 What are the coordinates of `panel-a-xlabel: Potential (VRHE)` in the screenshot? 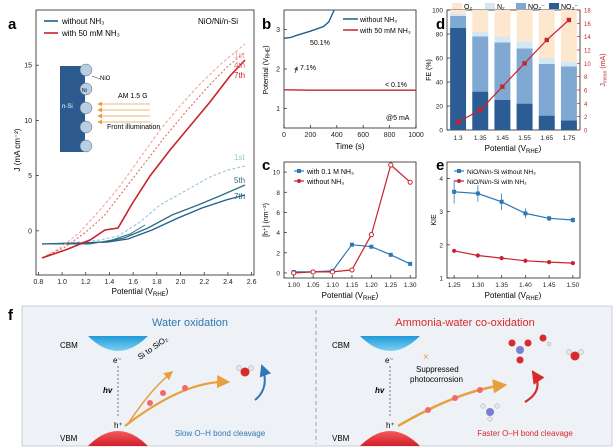 It's located at (140, 292).